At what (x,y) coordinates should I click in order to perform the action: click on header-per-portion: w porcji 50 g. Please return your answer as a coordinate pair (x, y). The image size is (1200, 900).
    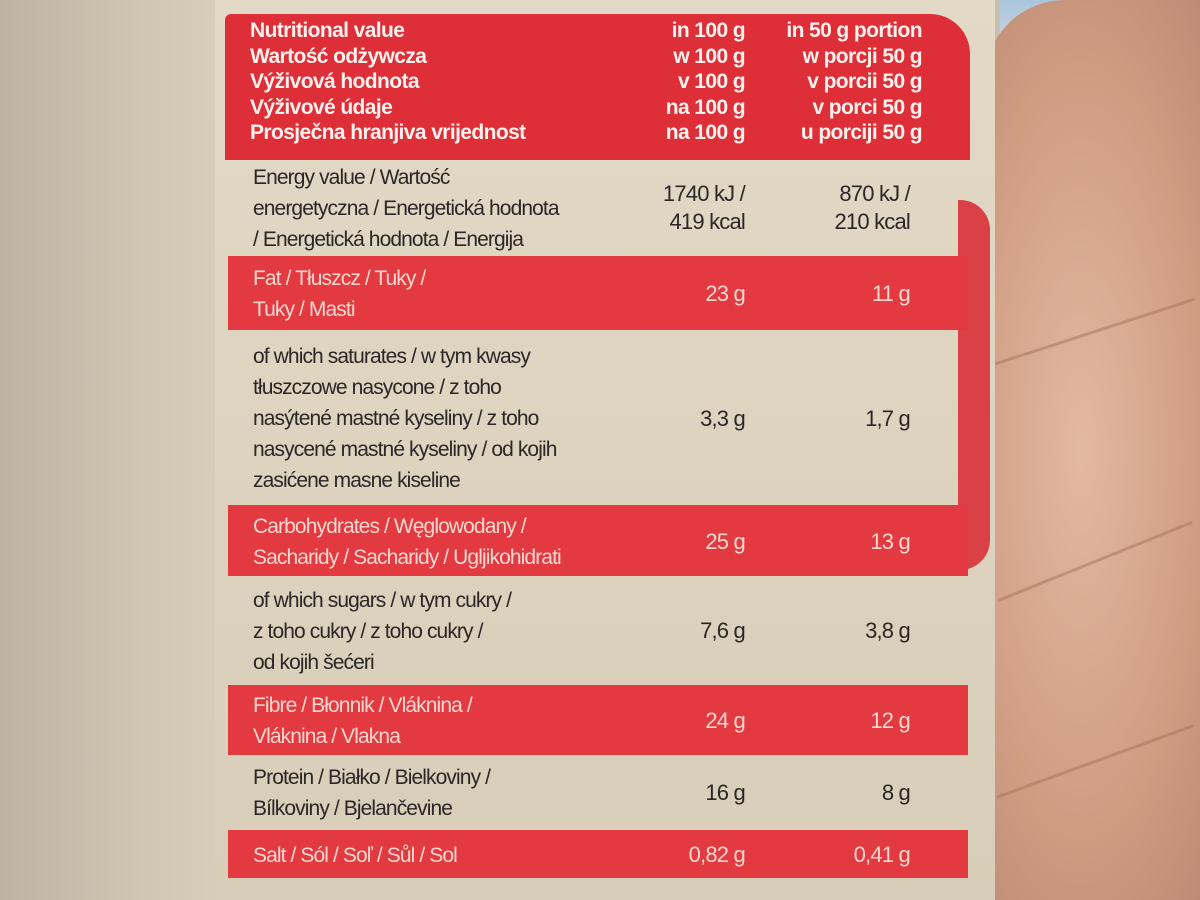
    Looking at the image, I should click on (862, 56).